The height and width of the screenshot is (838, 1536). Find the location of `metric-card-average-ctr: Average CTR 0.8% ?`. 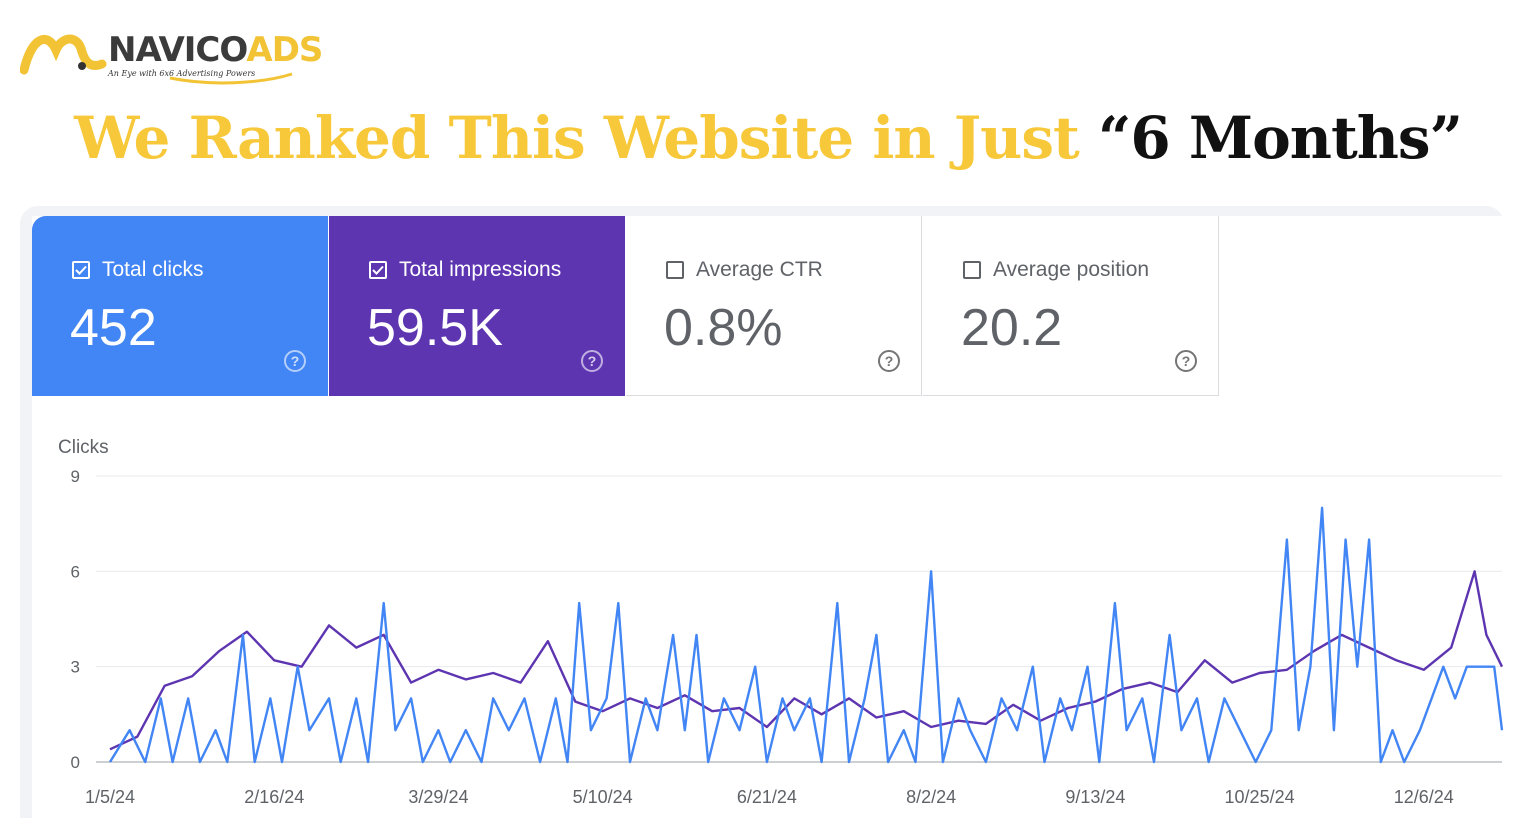

metric-card-average-ctr: Average CTR 0.8% ? is located at coordinates (774, 306).